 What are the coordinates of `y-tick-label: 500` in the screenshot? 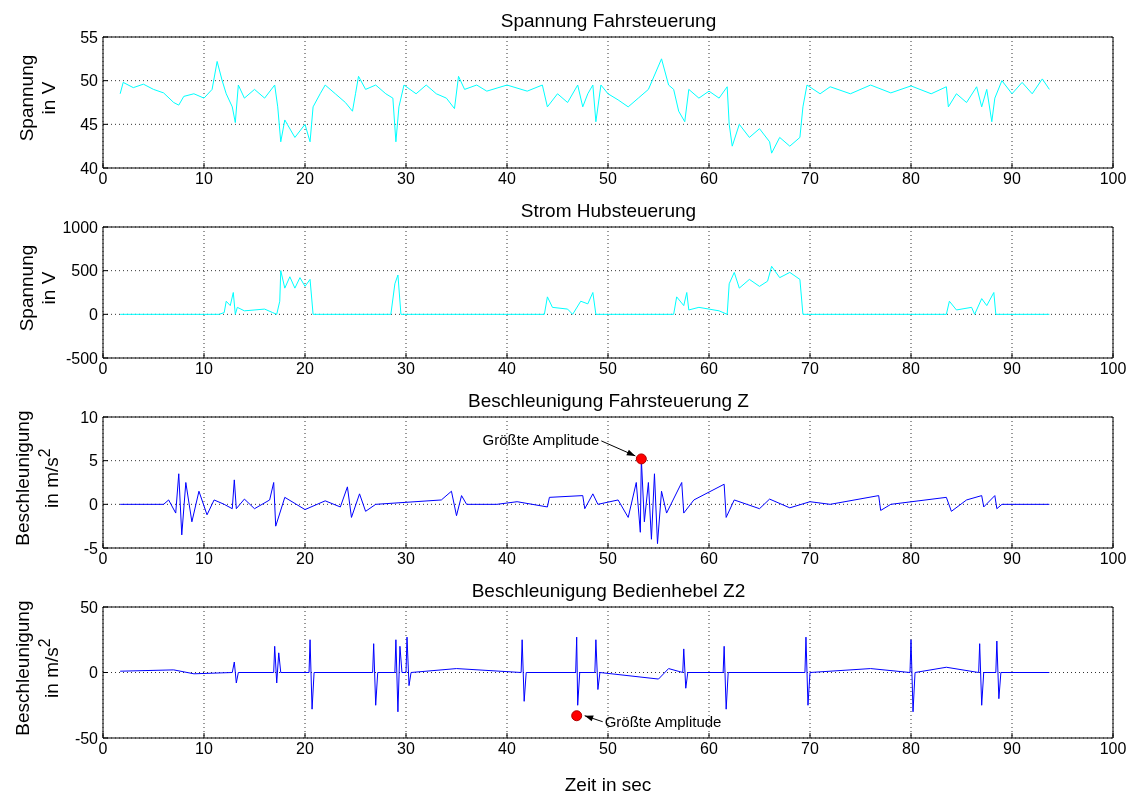 It's located at (85, 271).